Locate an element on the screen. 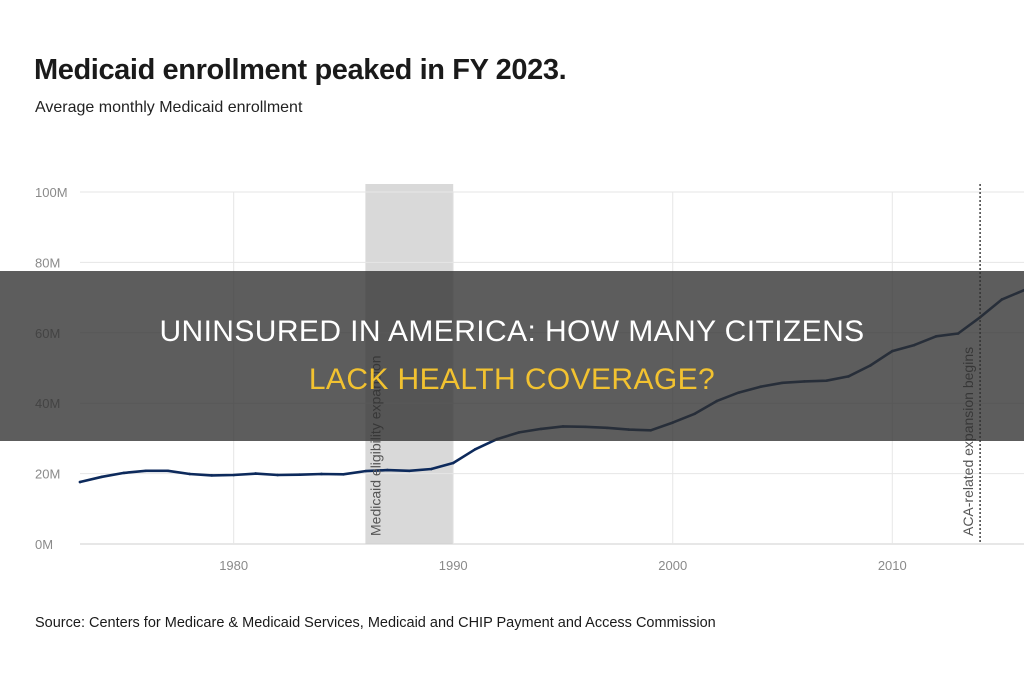  y-tick-label-5: 100M is located at coordinates (51, 192).